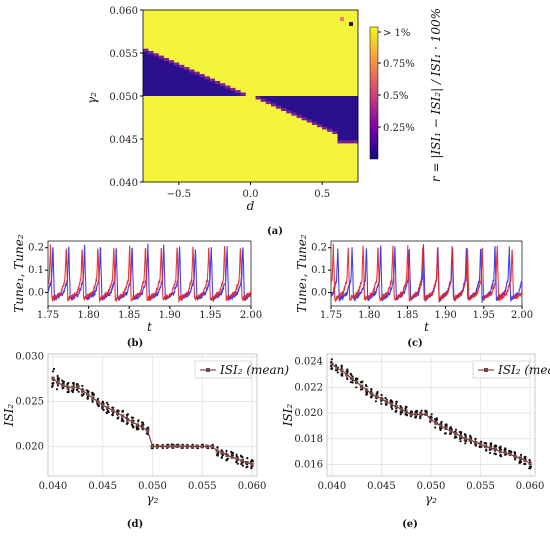  I want to click on x-tick-label: 1.85, so click(129, 315).